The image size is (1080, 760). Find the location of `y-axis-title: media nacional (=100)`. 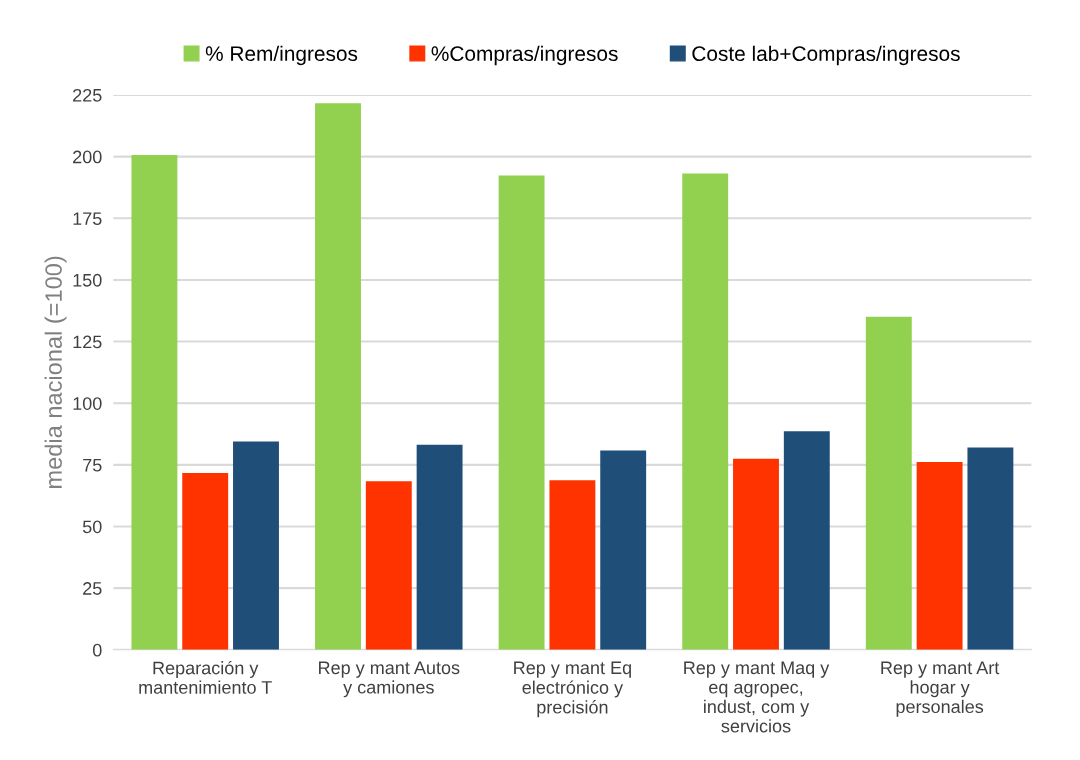

y-axis-title: media nacional (=100) is located at coordinates (55, 372).